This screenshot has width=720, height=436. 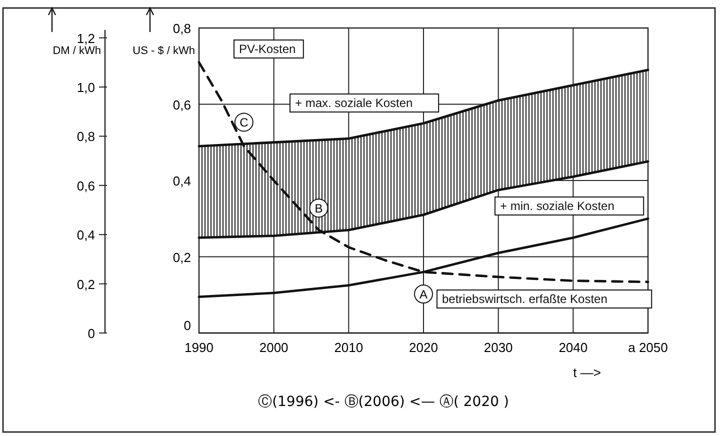 I want to click on y-tick-label: 0,8, so click(x=181, y=28).